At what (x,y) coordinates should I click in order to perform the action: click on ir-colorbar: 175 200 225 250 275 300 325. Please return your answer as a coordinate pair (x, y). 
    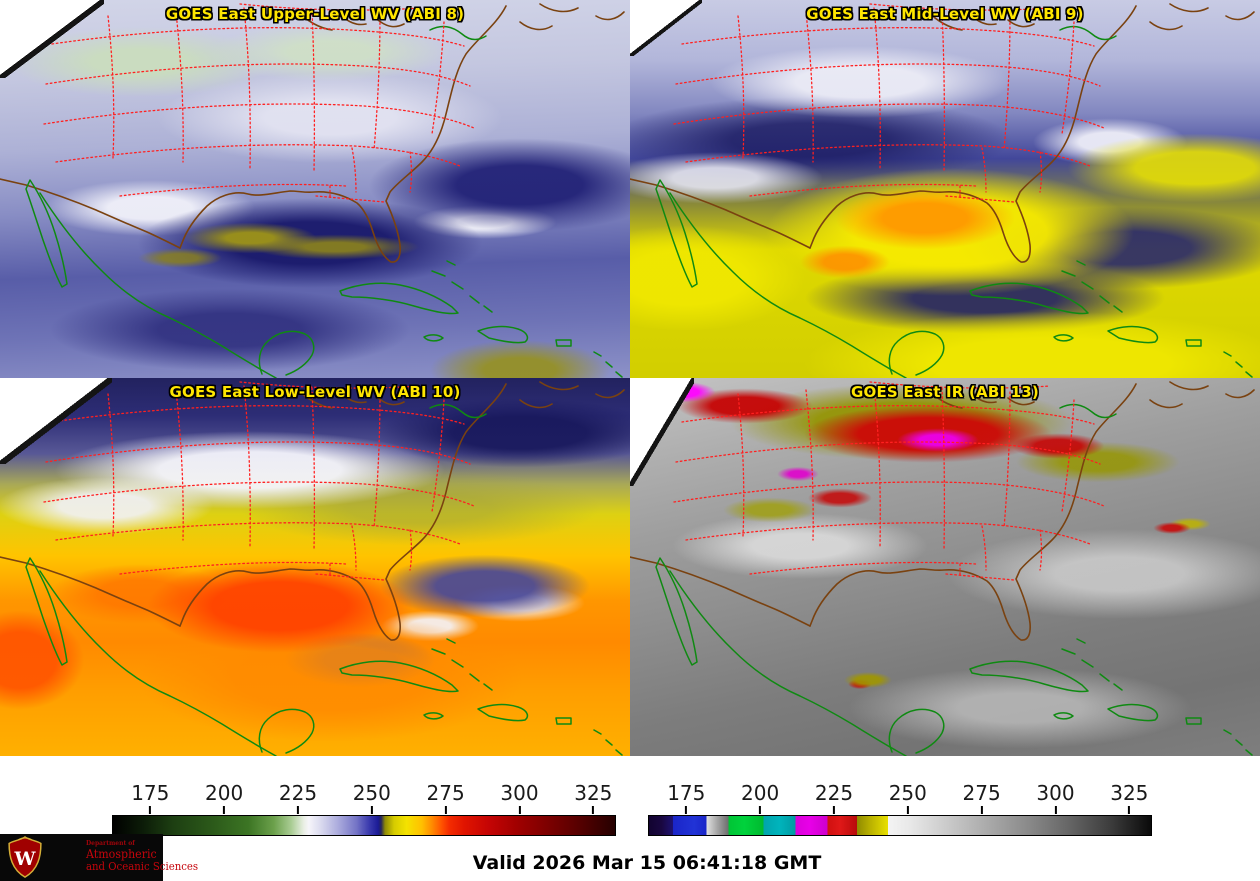
    Looking at the image, I should click on (900, 810).